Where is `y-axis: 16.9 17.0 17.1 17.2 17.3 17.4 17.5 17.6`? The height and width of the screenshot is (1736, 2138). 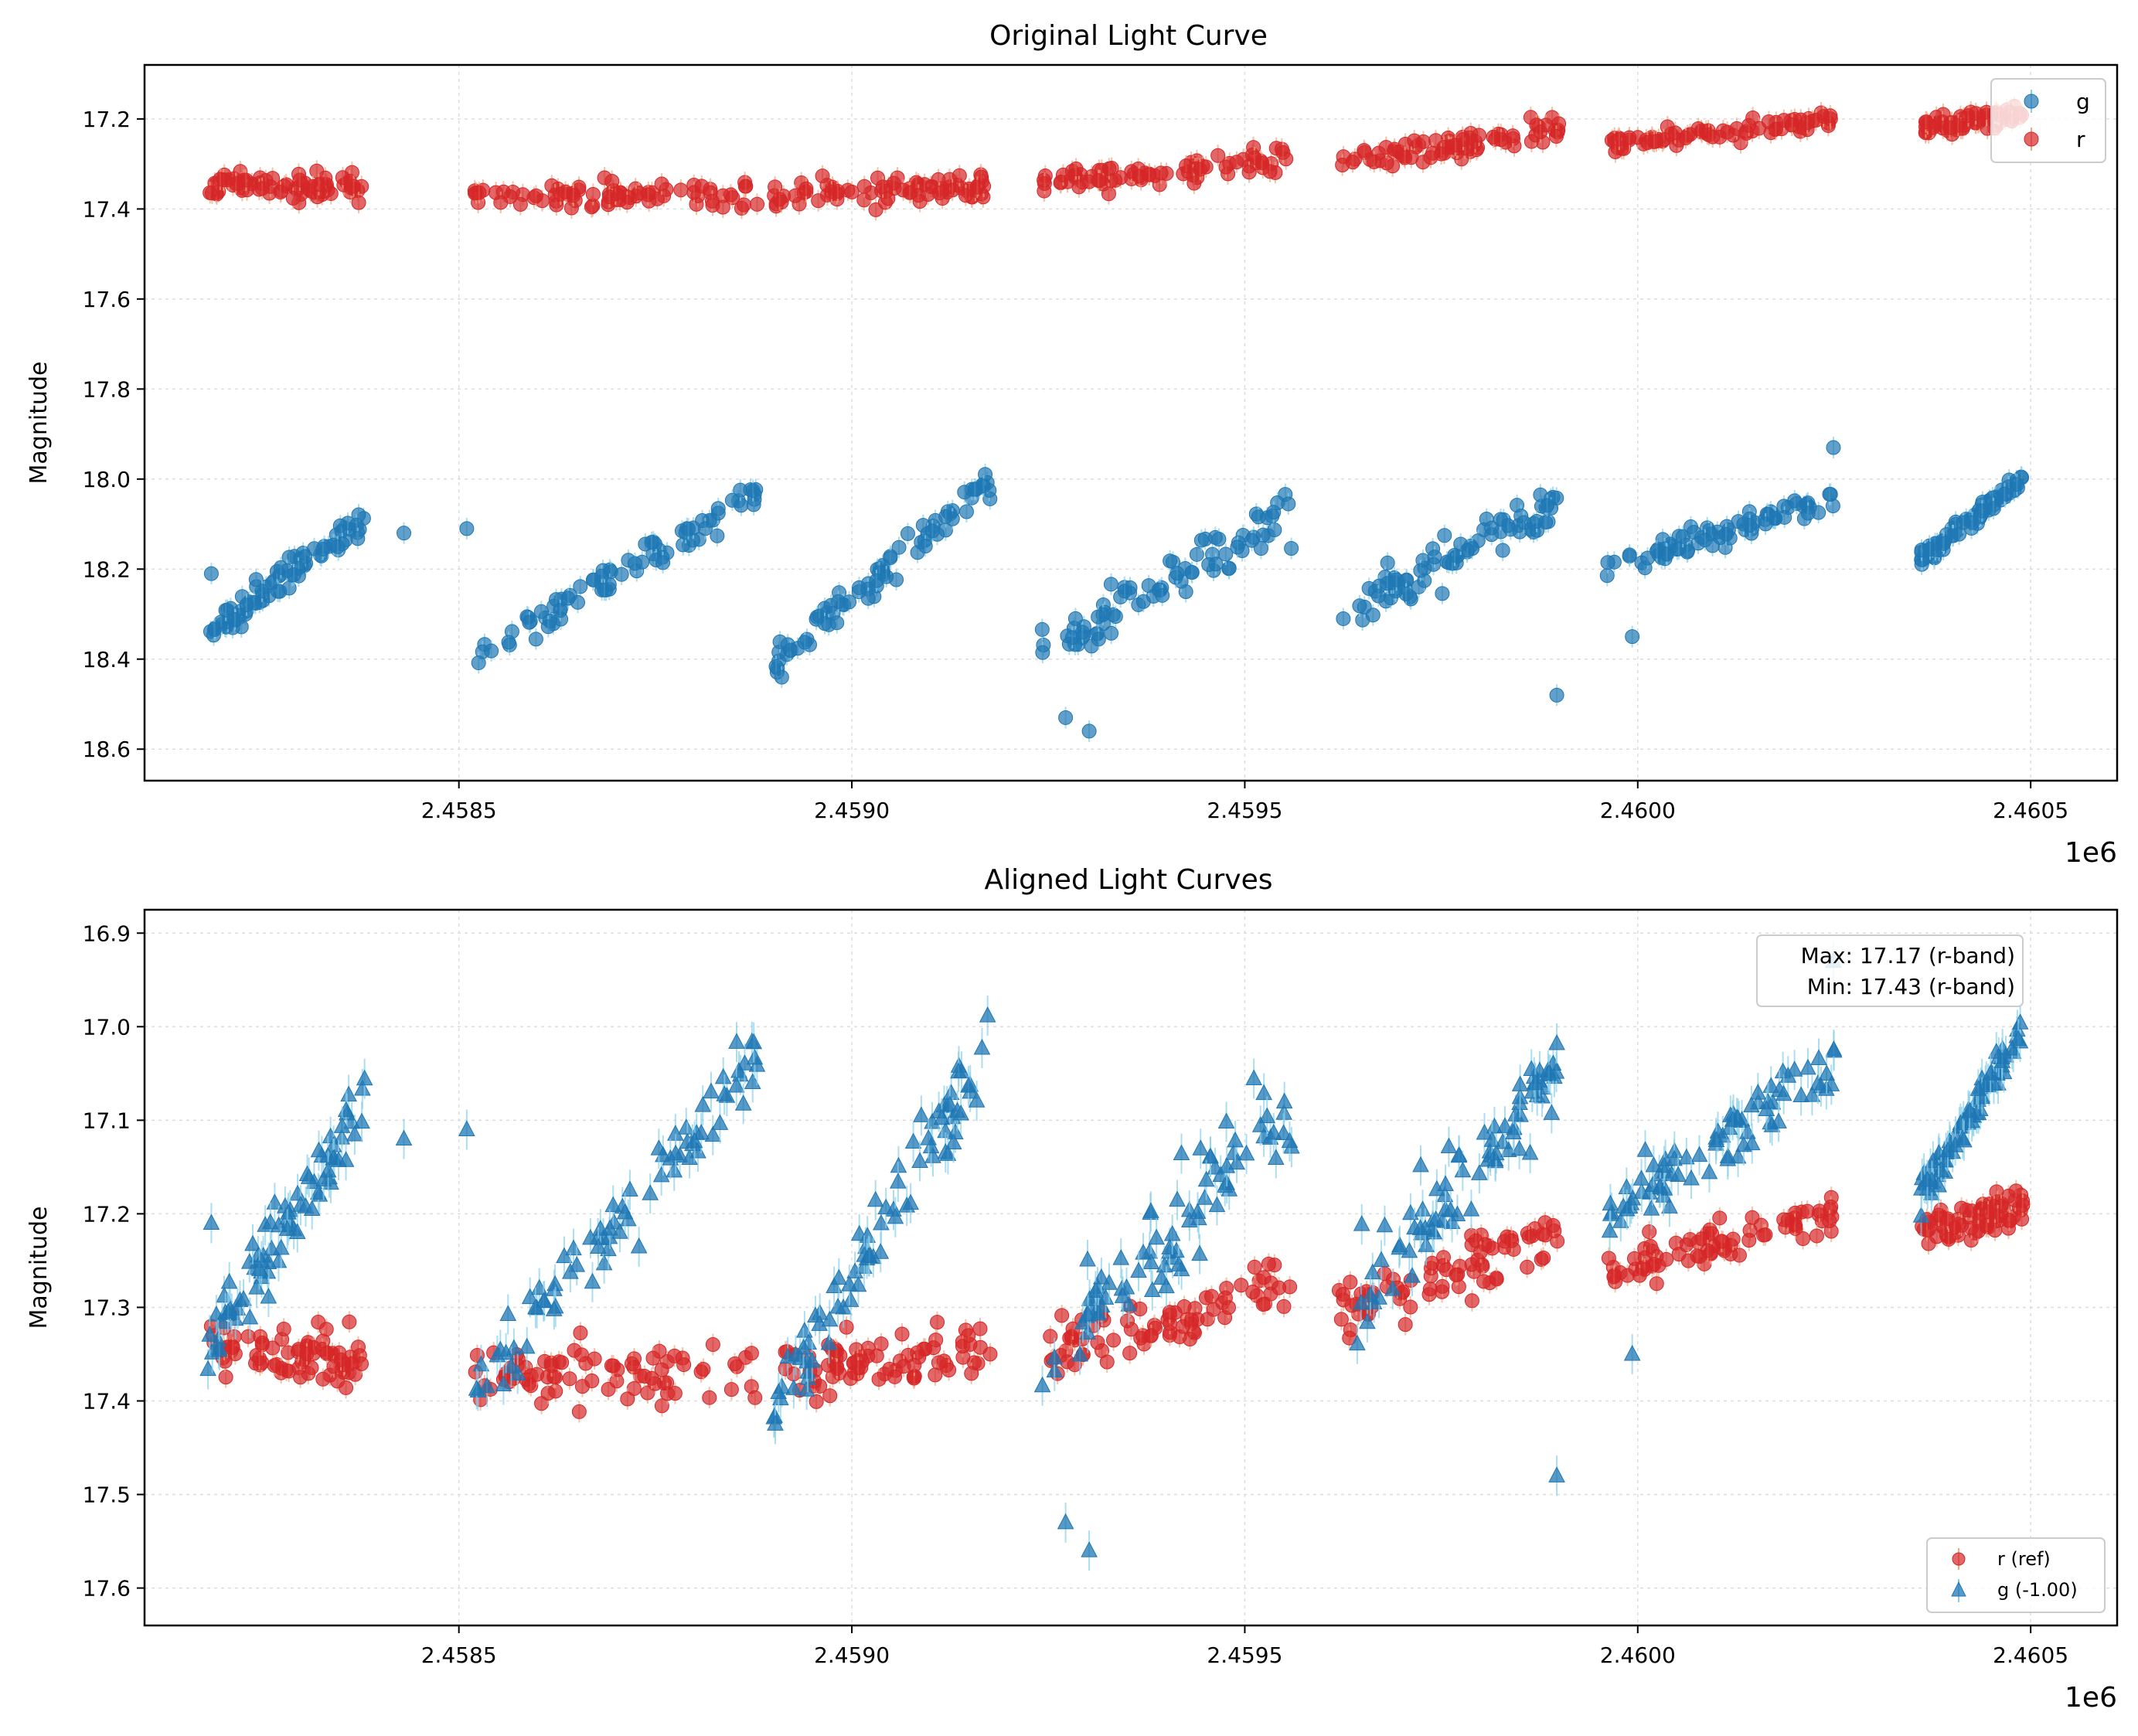 y-axis: 16.9 17.0 17.1 17.2 17.3 17.4 17.5 17.6 is located at coordinates (114, 1262).